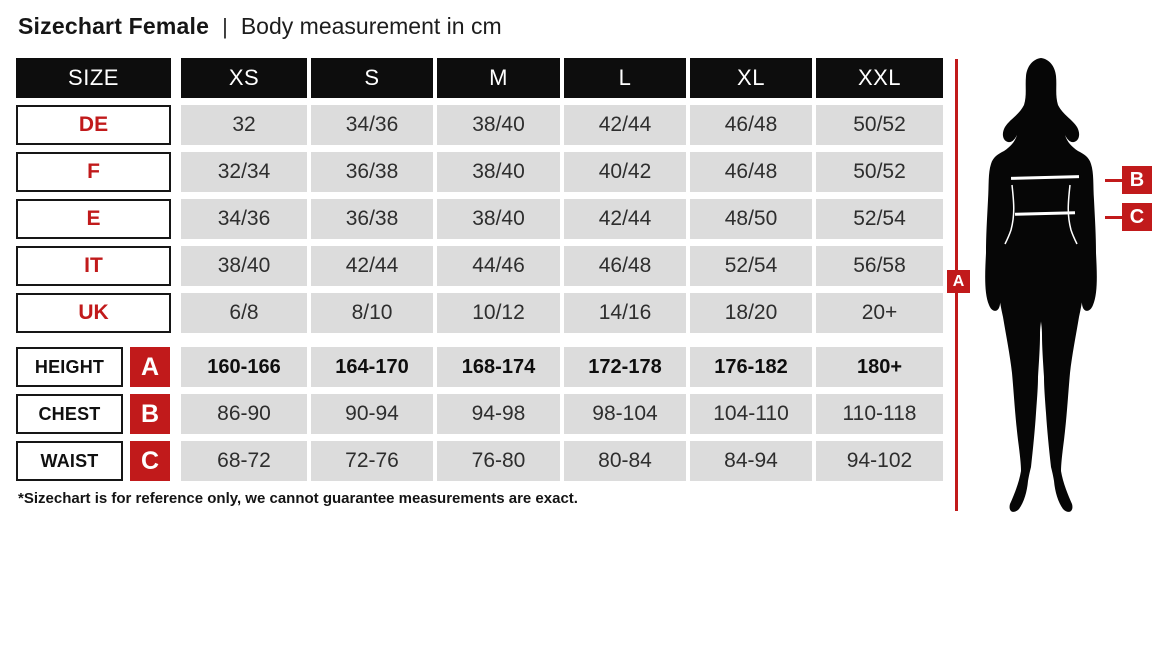 This screenshot has width=1169, height=645. I want to click on measurement-cell: 86-90, so click(244, 414).